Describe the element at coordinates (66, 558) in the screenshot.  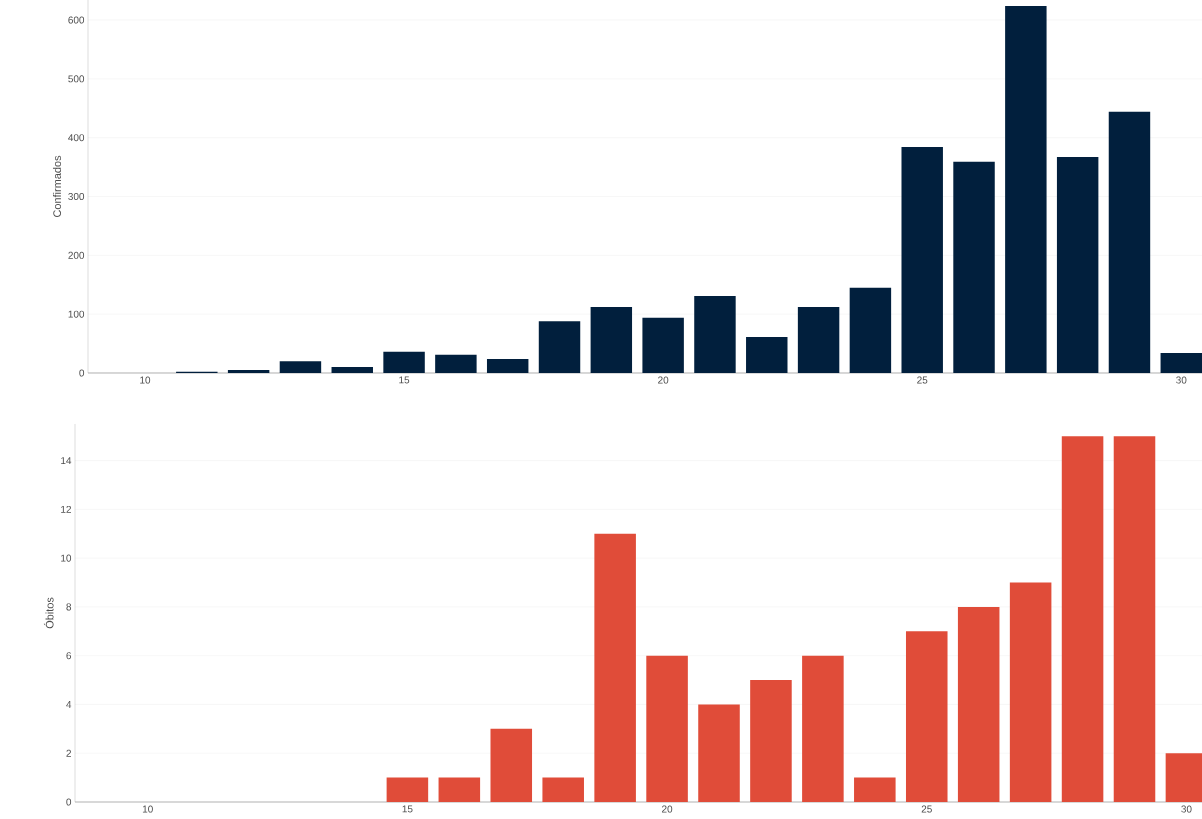
I see `y-tick-label: 10` at that location.